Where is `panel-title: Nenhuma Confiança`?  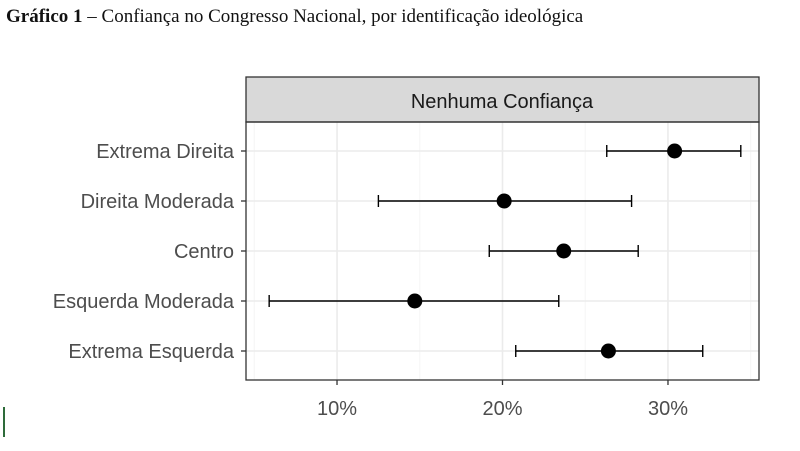 panel-title: Nenhuma Confiança is located at coordinates (502, 102).